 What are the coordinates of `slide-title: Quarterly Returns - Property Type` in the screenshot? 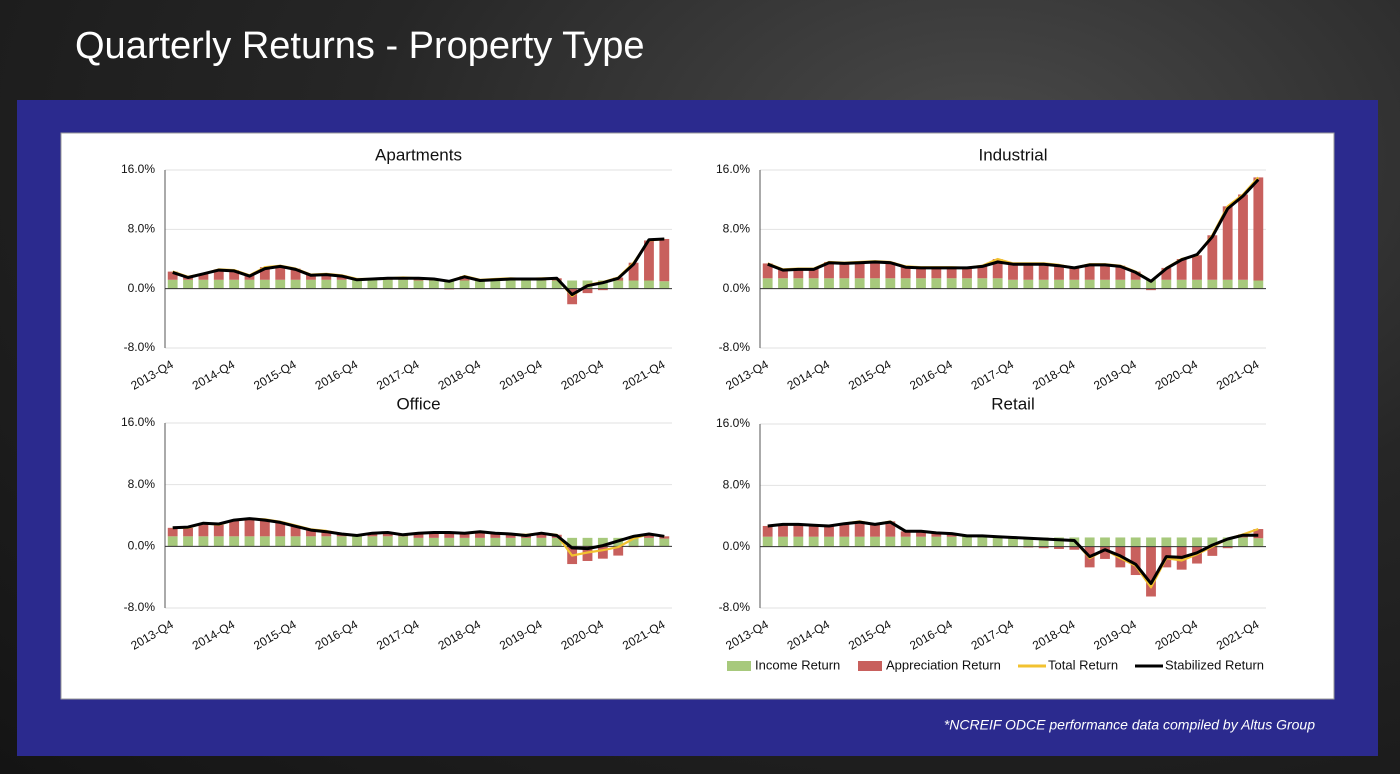 It's located at (360, 46).